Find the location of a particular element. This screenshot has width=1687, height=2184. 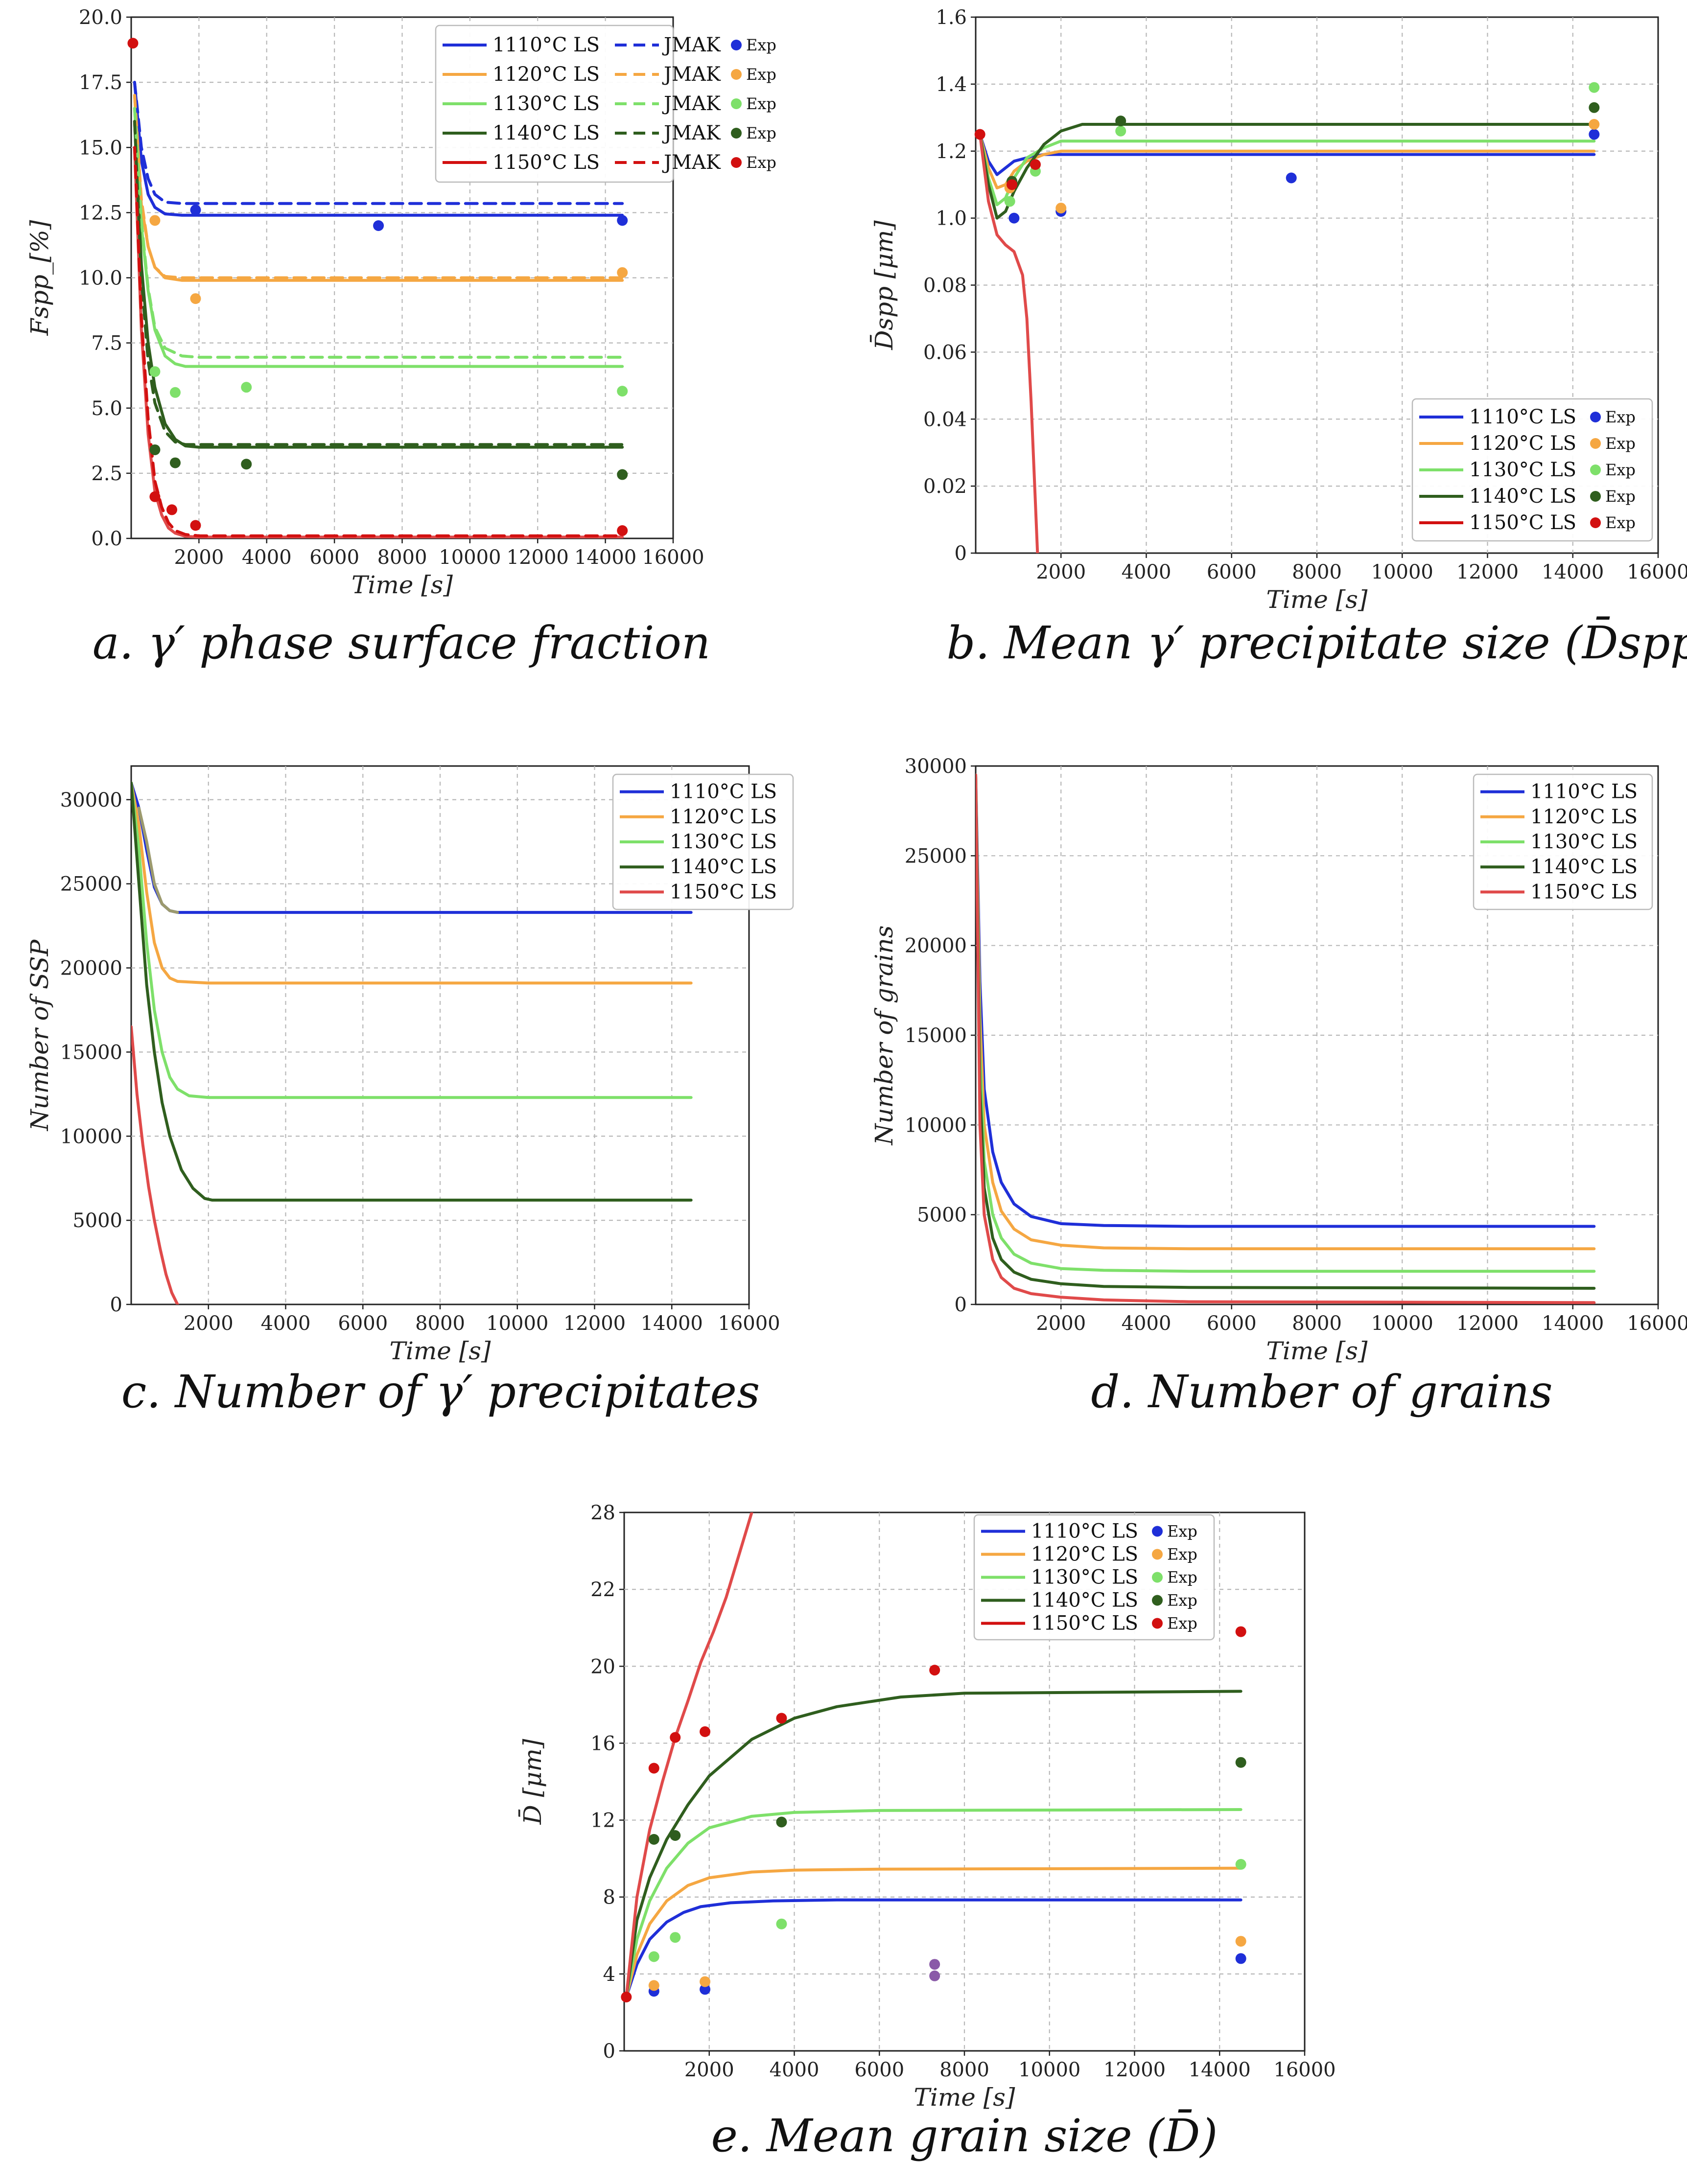

series-line-1130-c-ls is located at coordinates (412, 940).